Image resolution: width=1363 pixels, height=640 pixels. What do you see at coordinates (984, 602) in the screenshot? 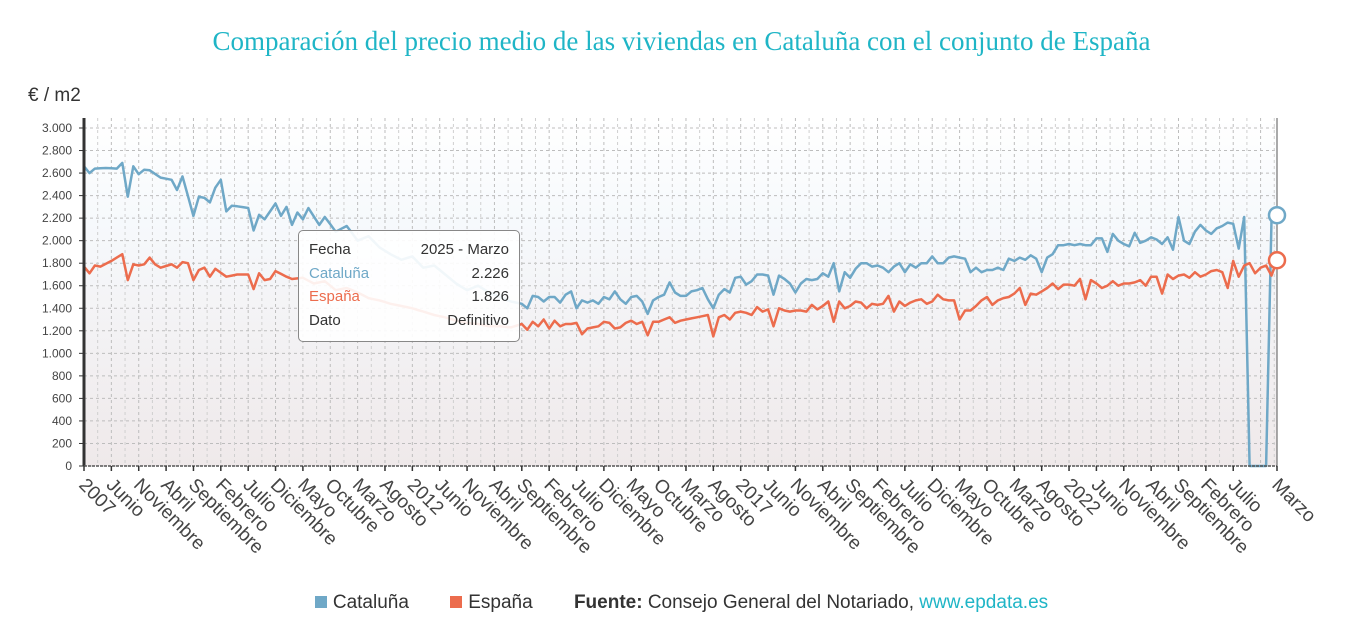
I see `source-link: www.epdata.es` at bounding box center [984, 602].